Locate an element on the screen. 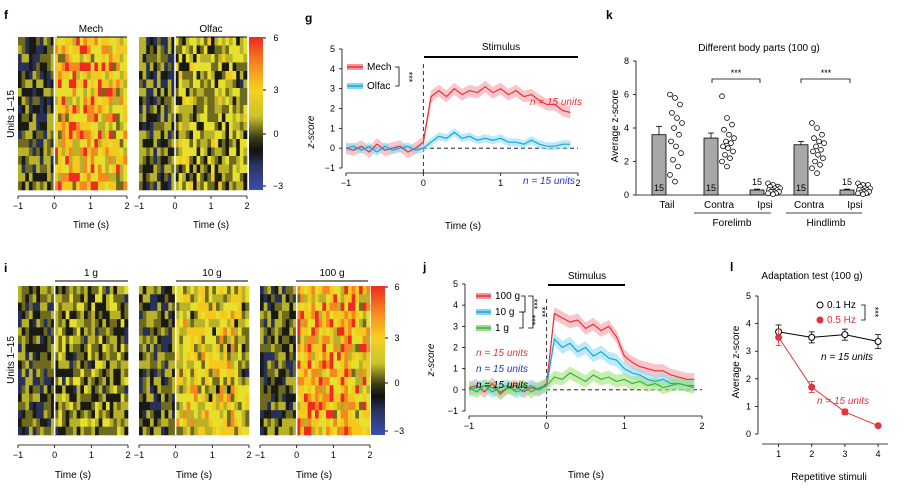  series-line-1g is located at coordinates (581, 382).